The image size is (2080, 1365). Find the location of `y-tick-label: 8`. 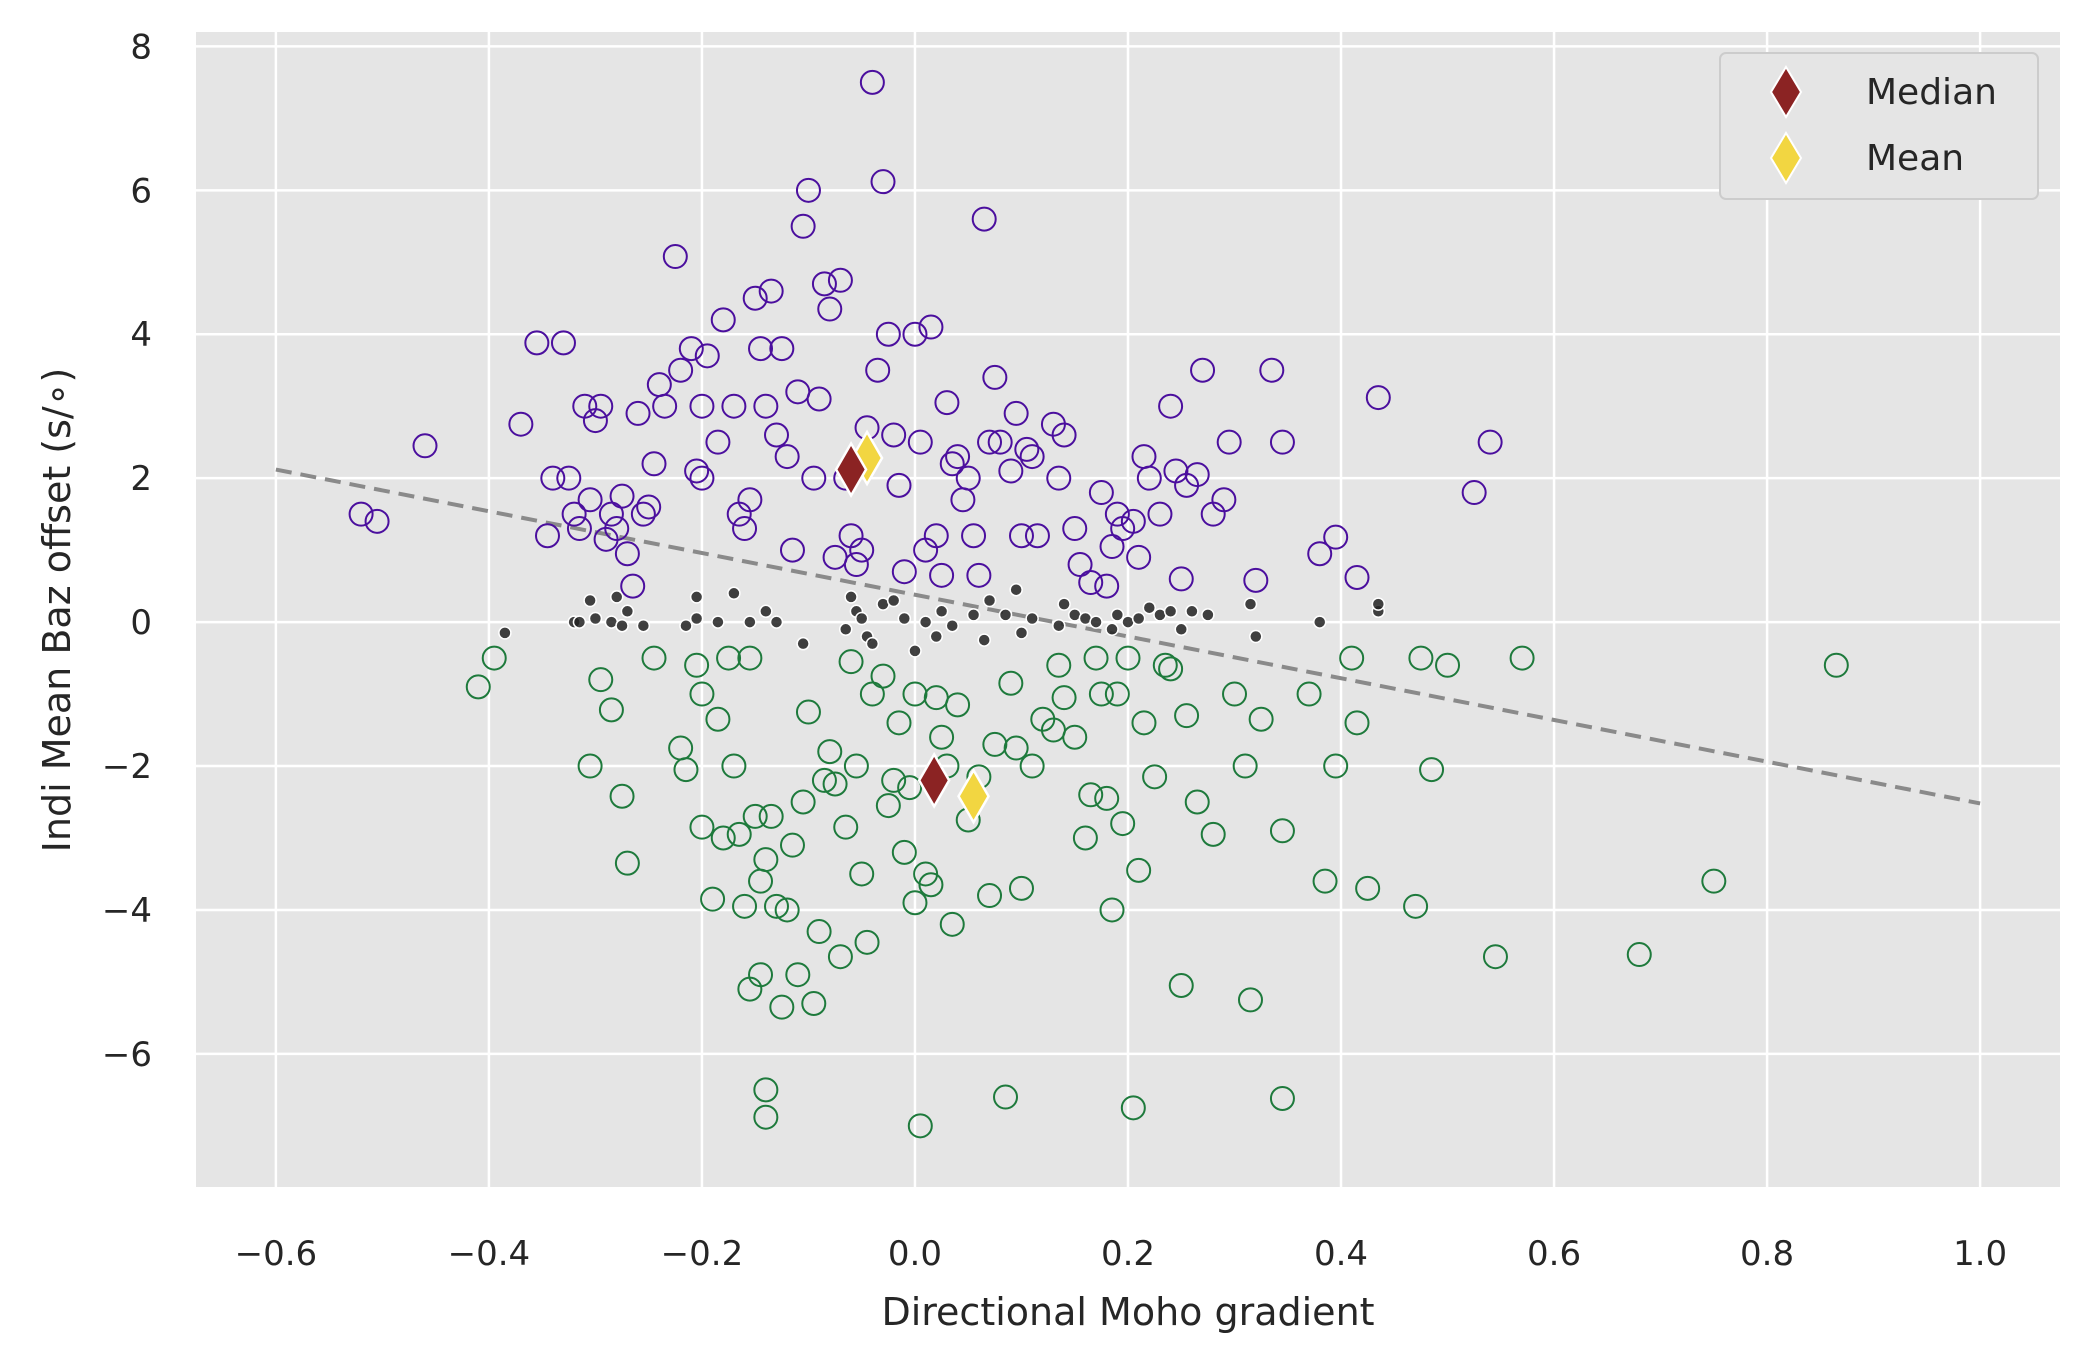

y-tick-label: 8 is located at coordinates (141, 47).